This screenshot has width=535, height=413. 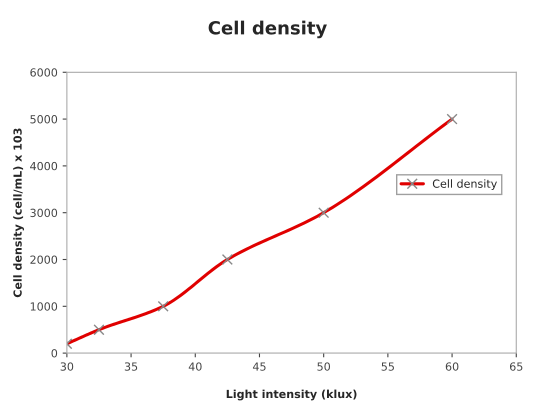 I want to click on legend-label: Cell density, so click(x=464, y=184).